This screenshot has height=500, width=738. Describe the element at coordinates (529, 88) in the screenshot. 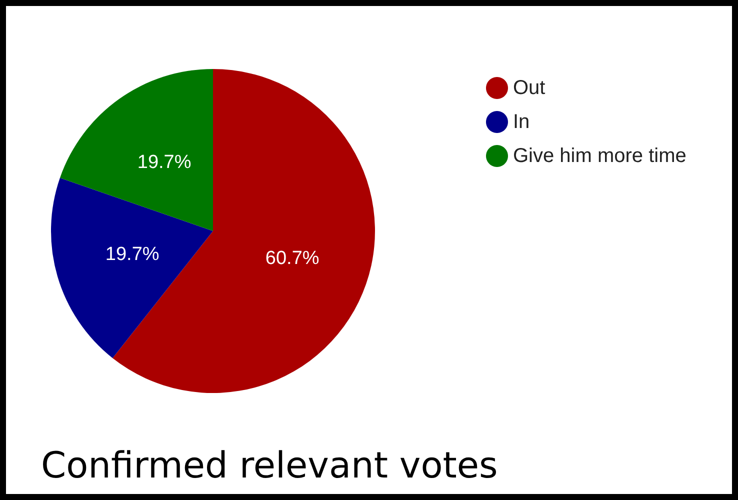

I see `legend-label: Out` at that location.